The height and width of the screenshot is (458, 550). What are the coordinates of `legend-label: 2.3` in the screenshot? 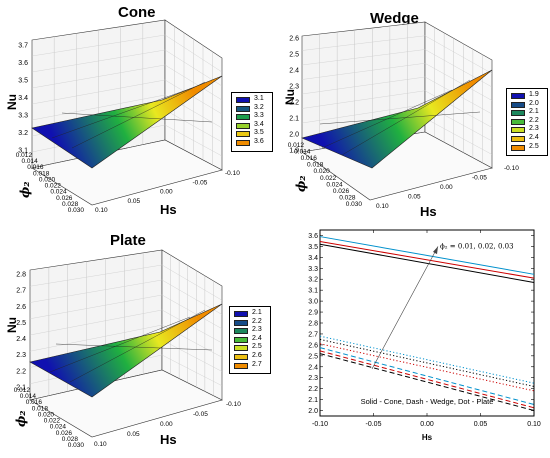 It's located at (534, 129).